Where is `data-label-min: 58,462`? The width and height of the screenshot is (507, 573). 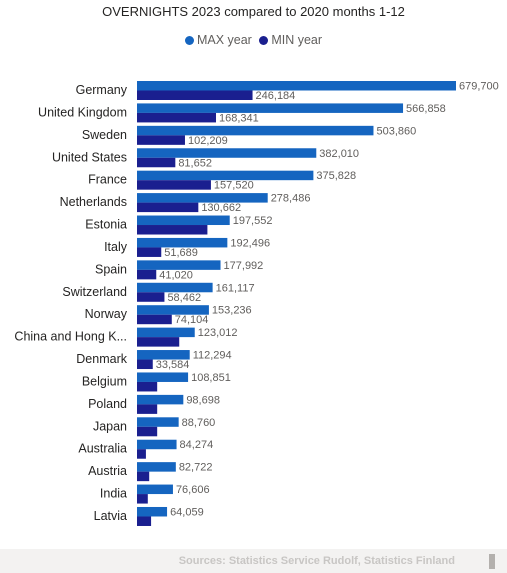
data-label-min: 58,462 is located at coordinates (184, 298).